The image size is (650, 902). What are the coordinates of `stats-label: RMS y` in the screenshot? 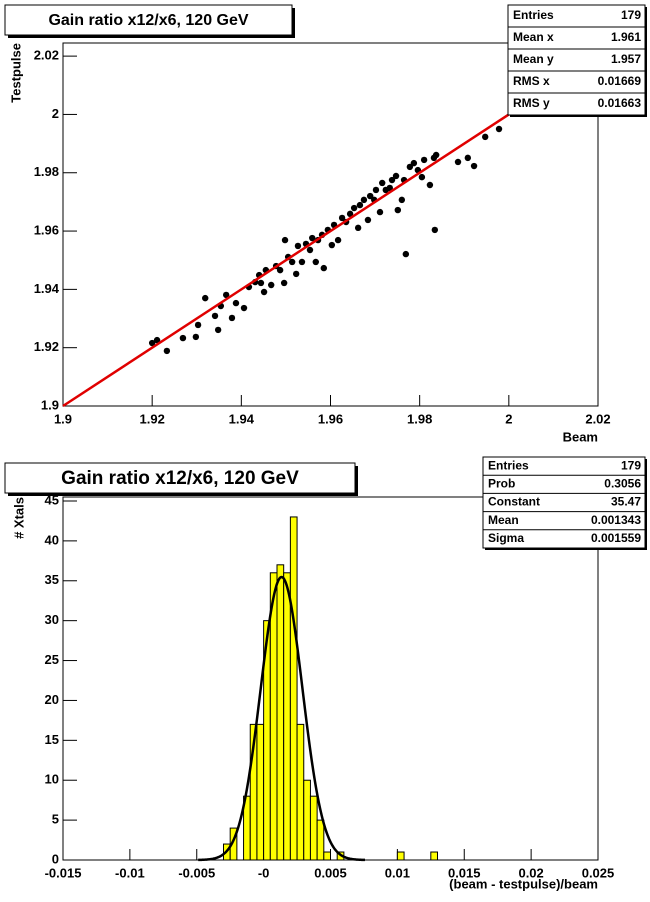 It's located at (531, 103).